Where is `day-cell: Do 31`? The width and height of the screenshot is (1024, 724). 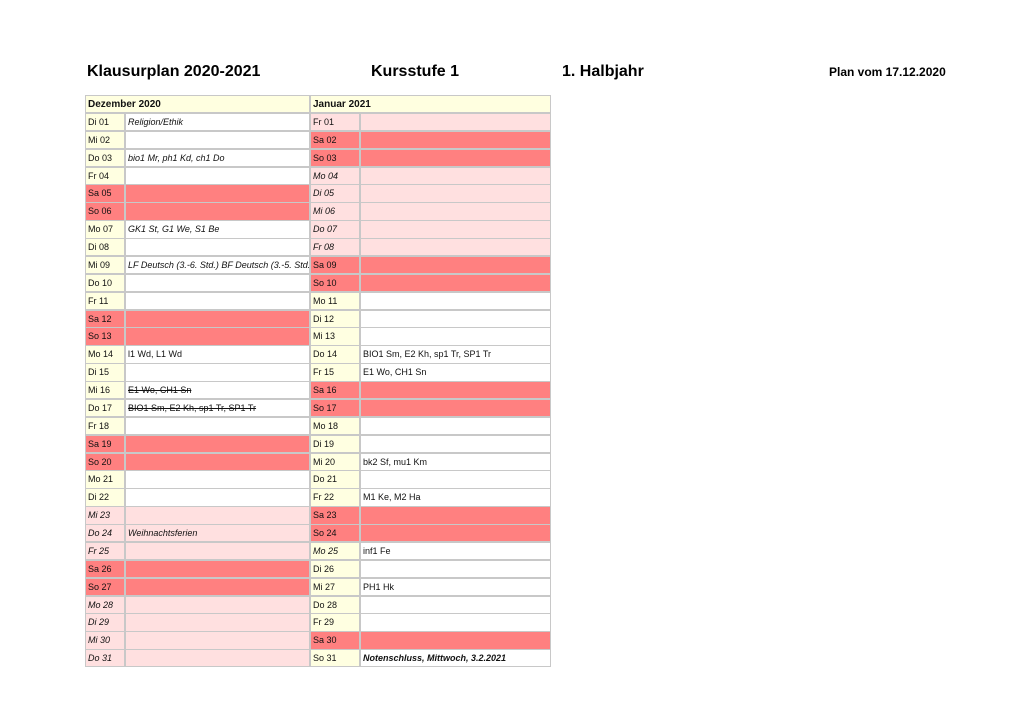
day-cell: Do 31 is located at coordinates (105, 658).